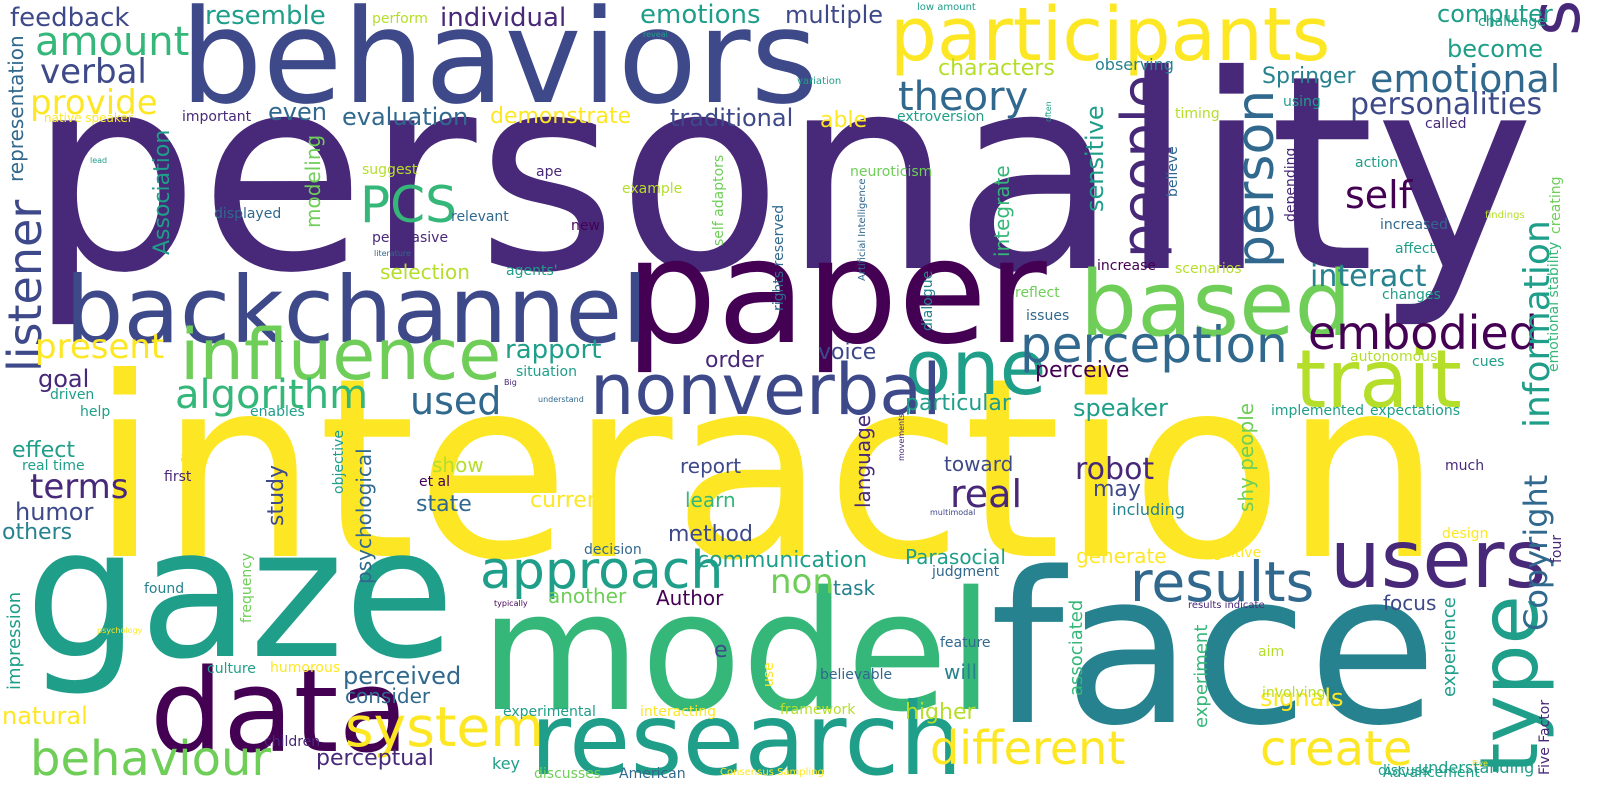 This screenshot has height=800, width=1600. Describe the element at coordinates (375, 758) in the screenshot. I see `word-perceptual: perceptual` at that location.